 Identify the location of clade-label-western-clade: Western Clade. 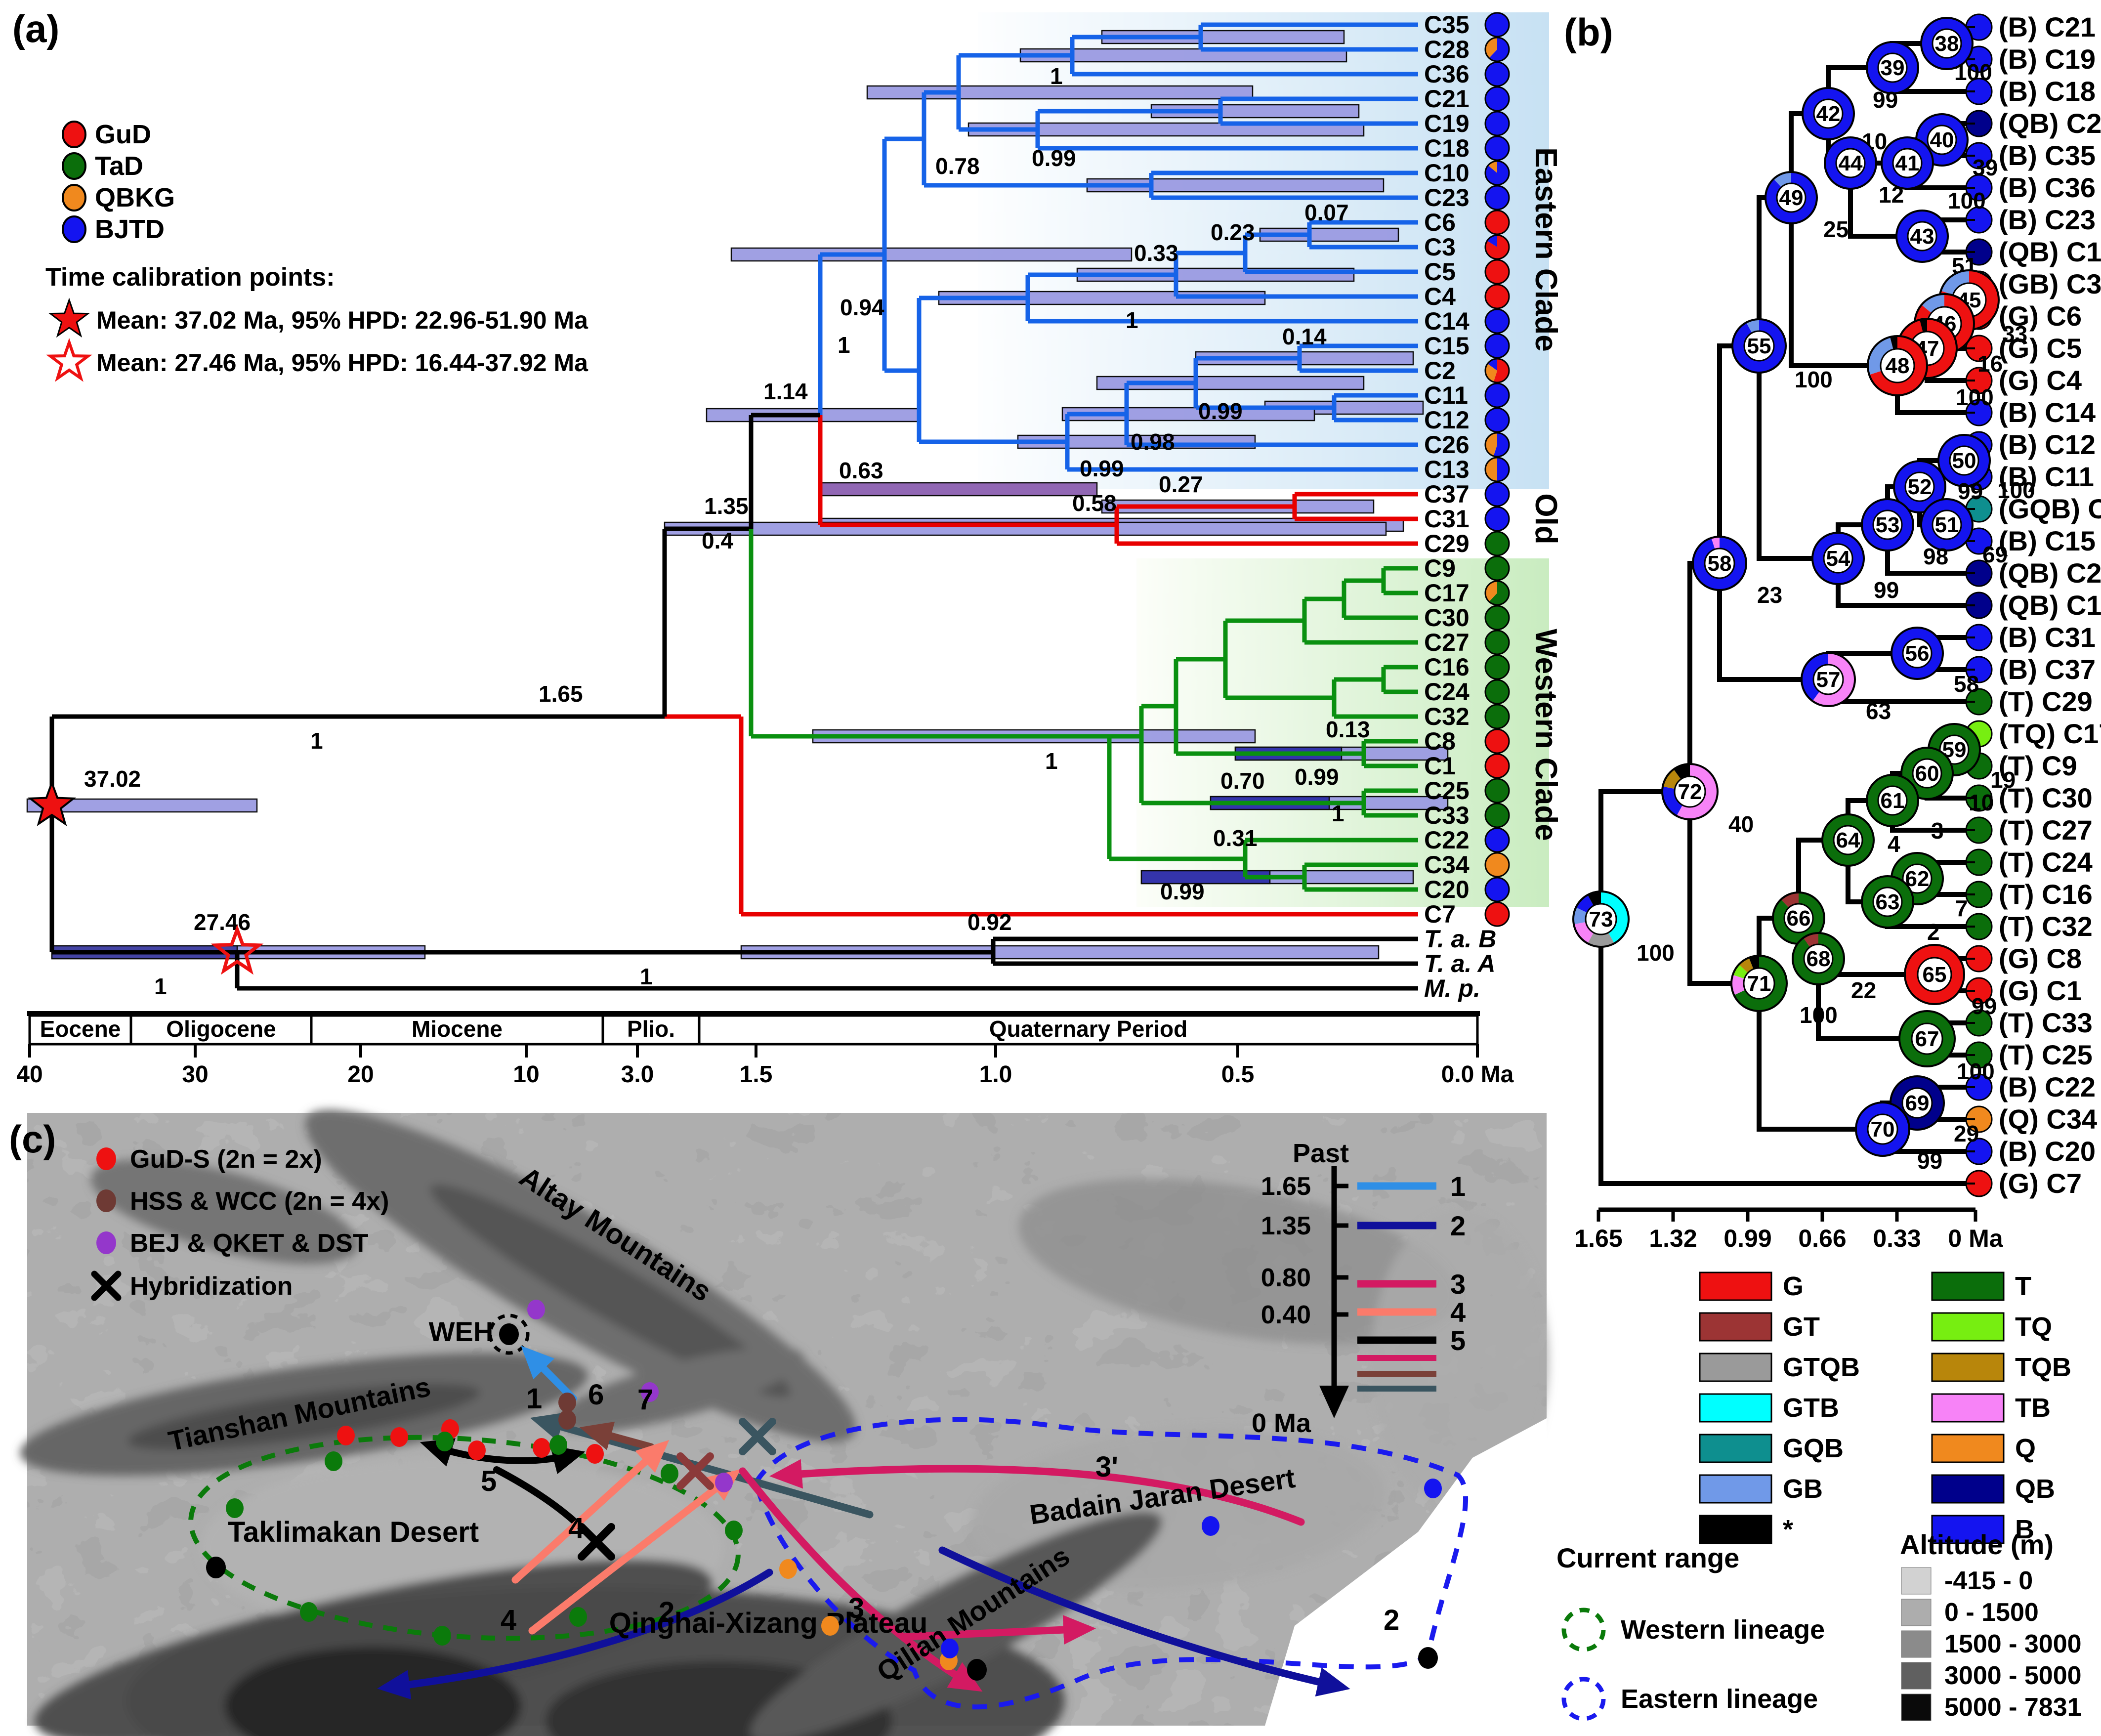
(1546, 735).